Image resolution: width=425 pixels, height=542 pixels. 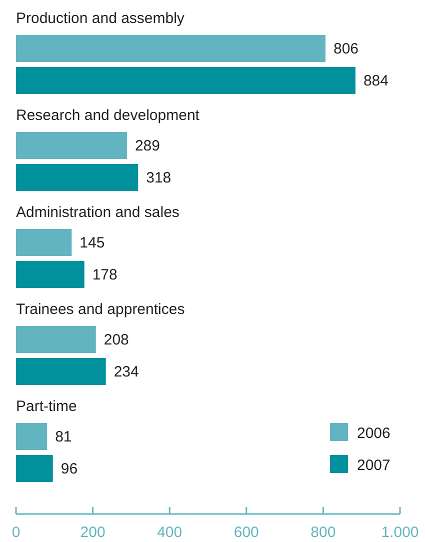 What do you see at coordinates (16, 532) in the screenshot?
I see `x-tick-label: 0` at bounding box center [16, 532].